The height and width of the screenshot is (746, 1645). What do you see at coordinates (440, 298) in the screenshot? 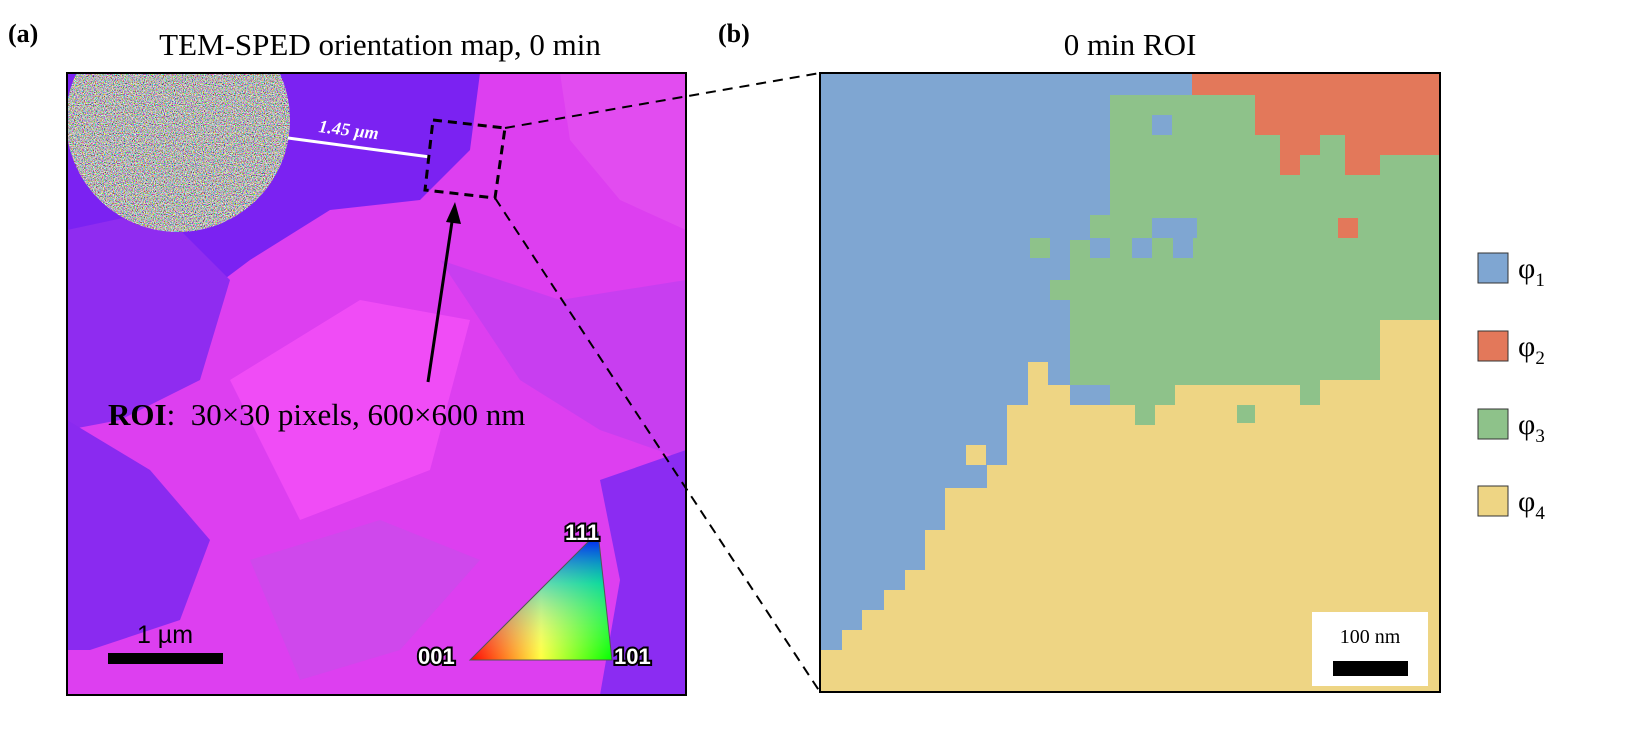
I see `roi-arrow` at bounding box center [440, 298].